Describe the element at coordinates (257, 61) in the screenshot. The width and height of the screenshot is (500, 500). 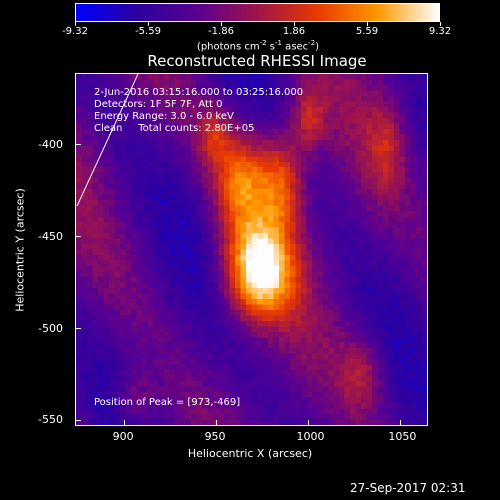
I see `plot-title: Reconstructed RHESSI Image` at that location.